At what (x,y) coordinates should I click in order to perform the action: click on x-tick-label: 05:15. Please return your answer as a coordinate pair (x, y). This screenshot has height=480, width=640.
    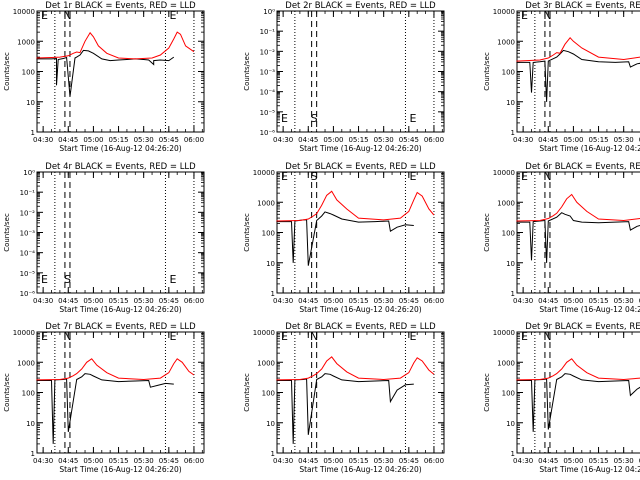
    Looking at the image, I should click on (118, 461).